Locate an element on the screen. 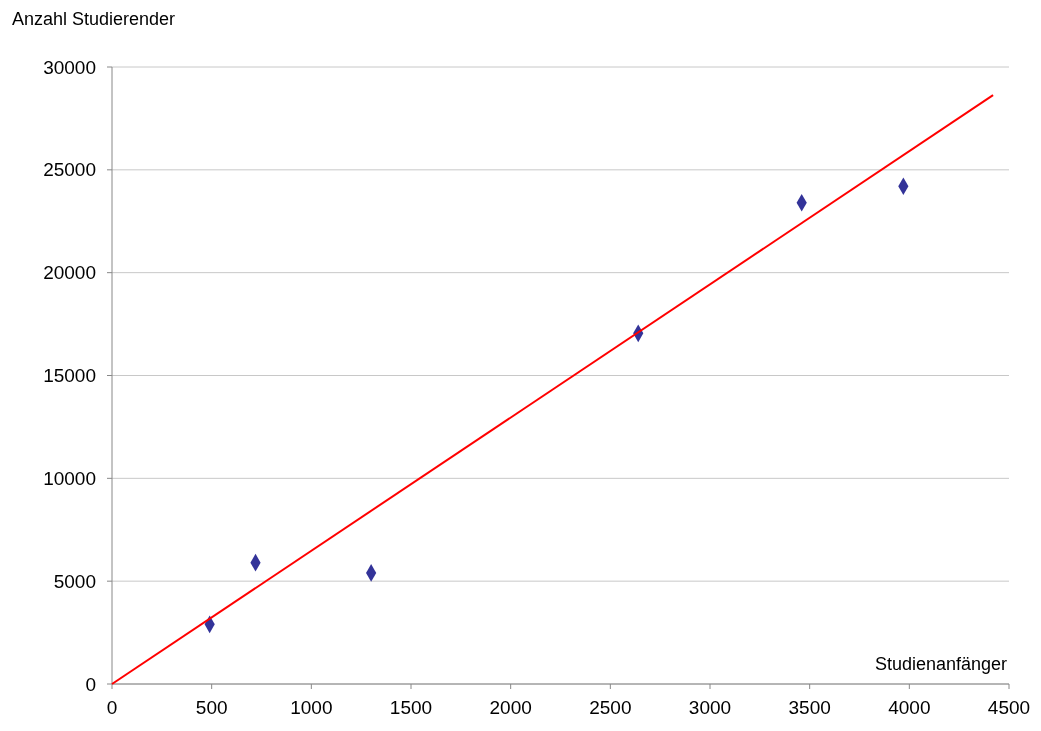 This screenshot has height=731, width=1041. y-tick-label: 5000 is located at coordinates (74, 581).